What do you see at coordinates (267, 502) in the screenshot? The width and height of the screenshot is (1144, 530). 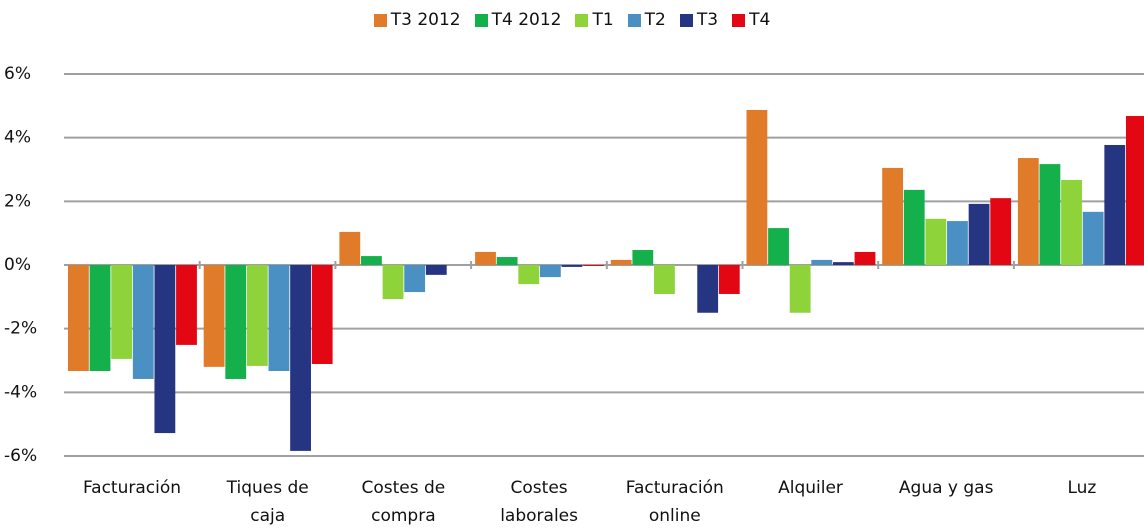 I see `x-tick-label: Tiques de caja` at bounding box center [267, 502].